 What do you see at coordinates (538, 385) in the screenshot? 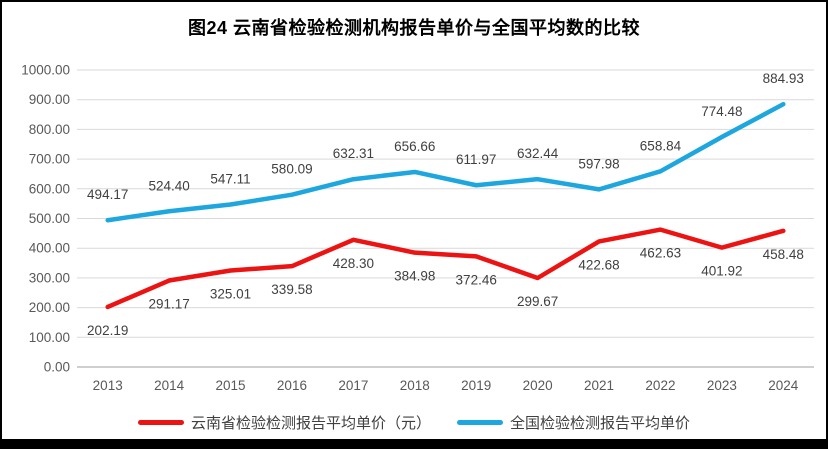
I see `x-tick-label: 2020` at bounding box center [538, 385].